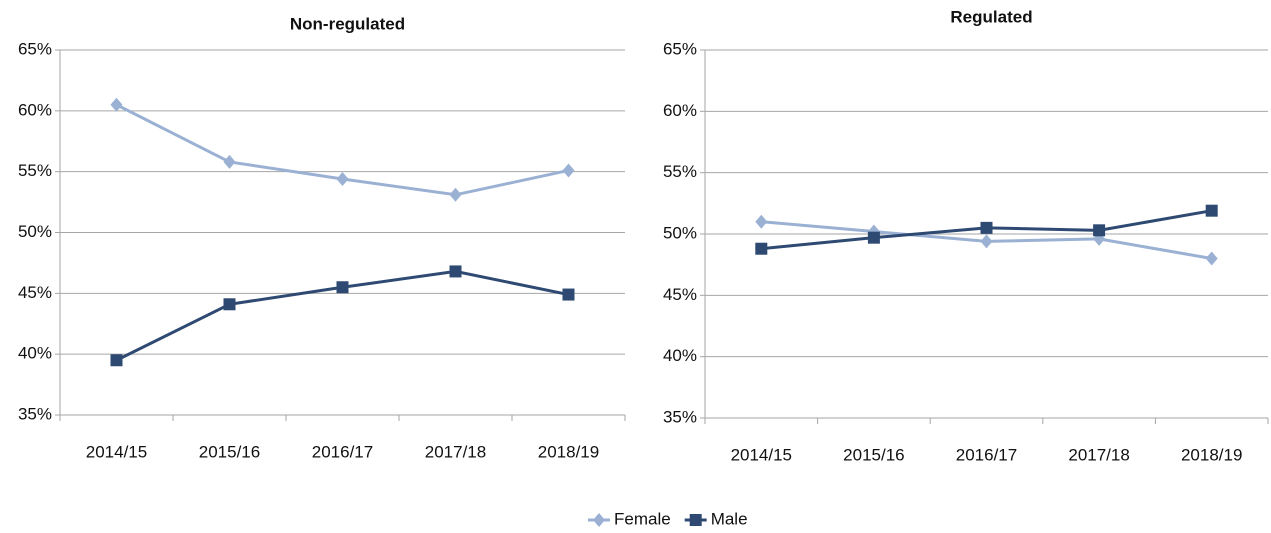 The height and width of the screenshot is (533, 1271). I want to click on chart-title: Non-regulated, so click(347, 23).